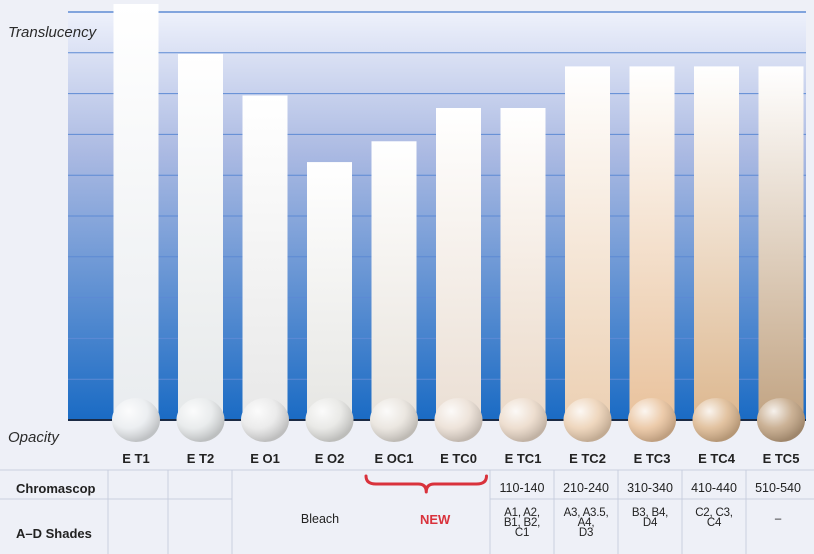 Image resolution: width=814 pixels, height=554 pixels. I want to click on bar-e-tc1, so click(523, 264).